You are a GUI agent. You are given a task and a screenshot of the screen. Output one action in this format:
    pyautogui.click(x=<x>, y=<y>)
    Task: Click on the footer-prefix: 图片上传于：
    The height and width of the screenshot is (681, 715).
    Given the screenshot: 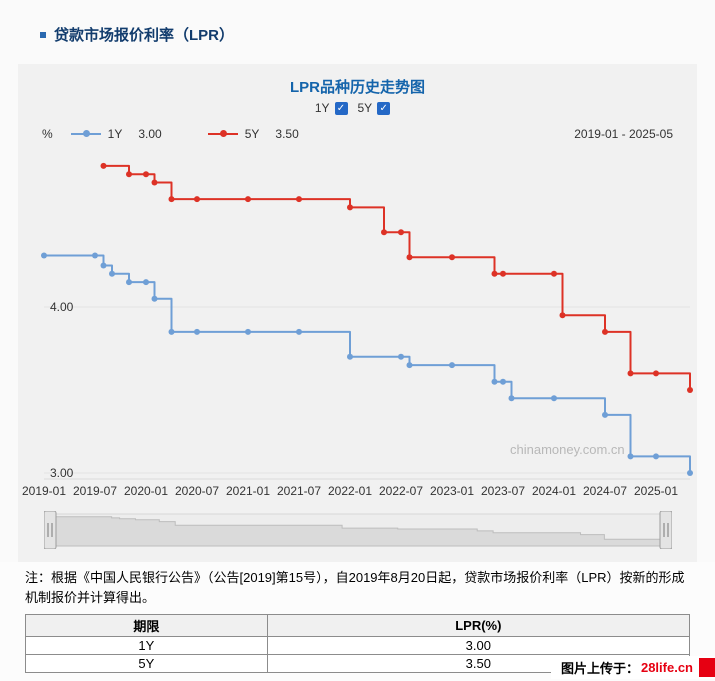 What is the action you would take?
    pyautogui.click(x=599, y=668)
    